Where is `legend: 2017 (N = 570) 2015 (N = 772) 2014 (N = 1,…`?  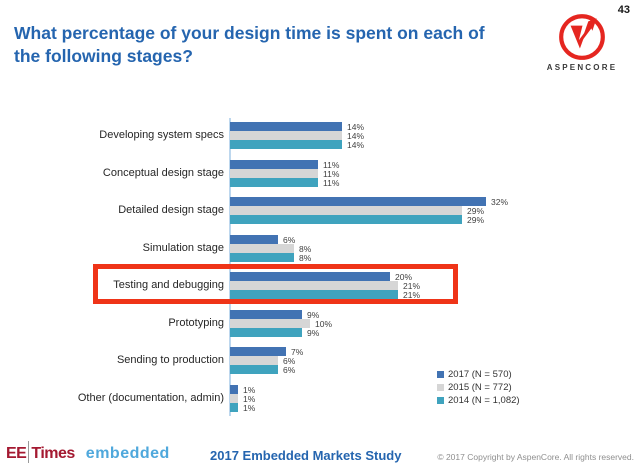 legend: 2017 (N = 570) 2015 (N = 772) 2014 (N = 1,… is located at coordinates (478, 387).